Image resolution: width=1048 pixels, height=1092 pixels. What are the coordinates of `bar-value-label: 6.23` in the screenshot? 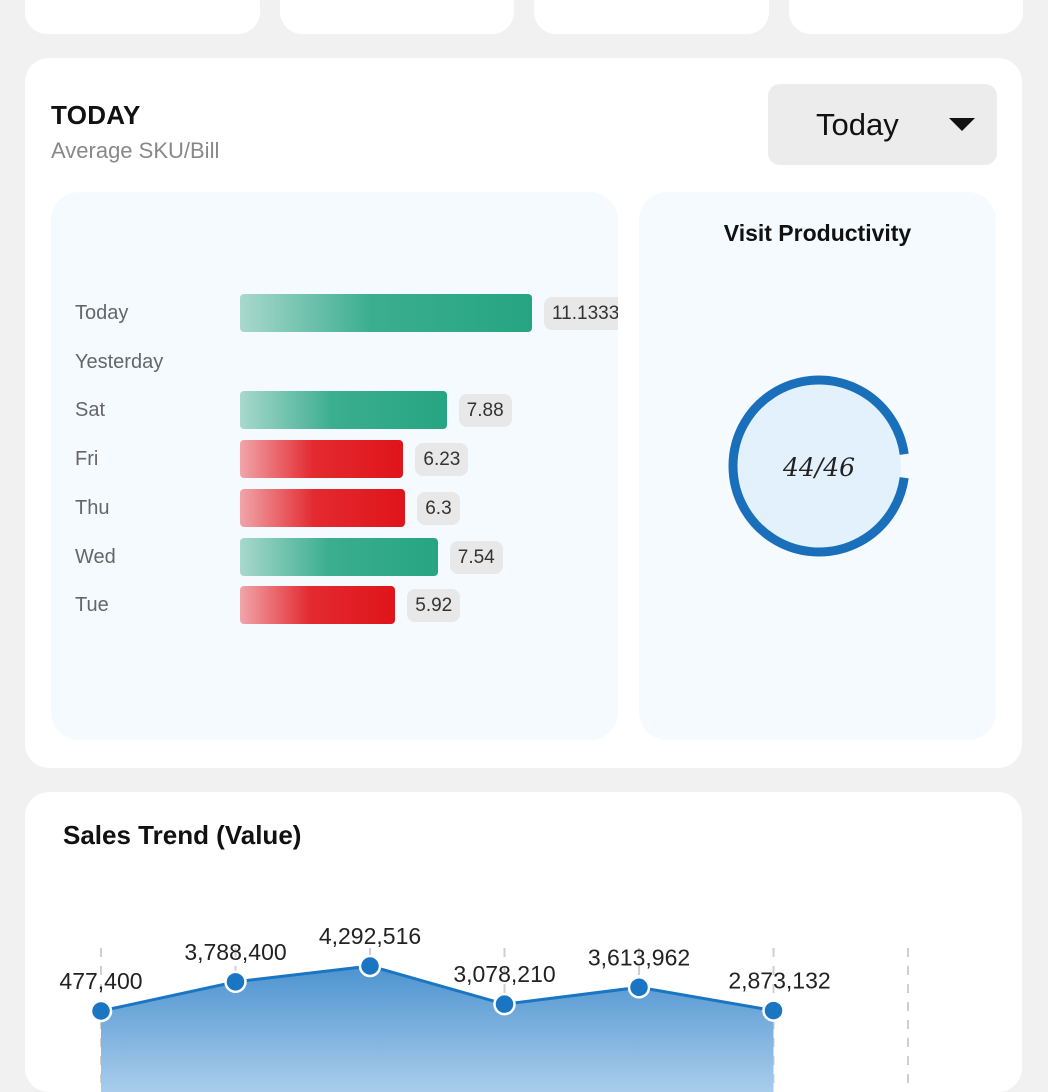 It's located at (442, 460).